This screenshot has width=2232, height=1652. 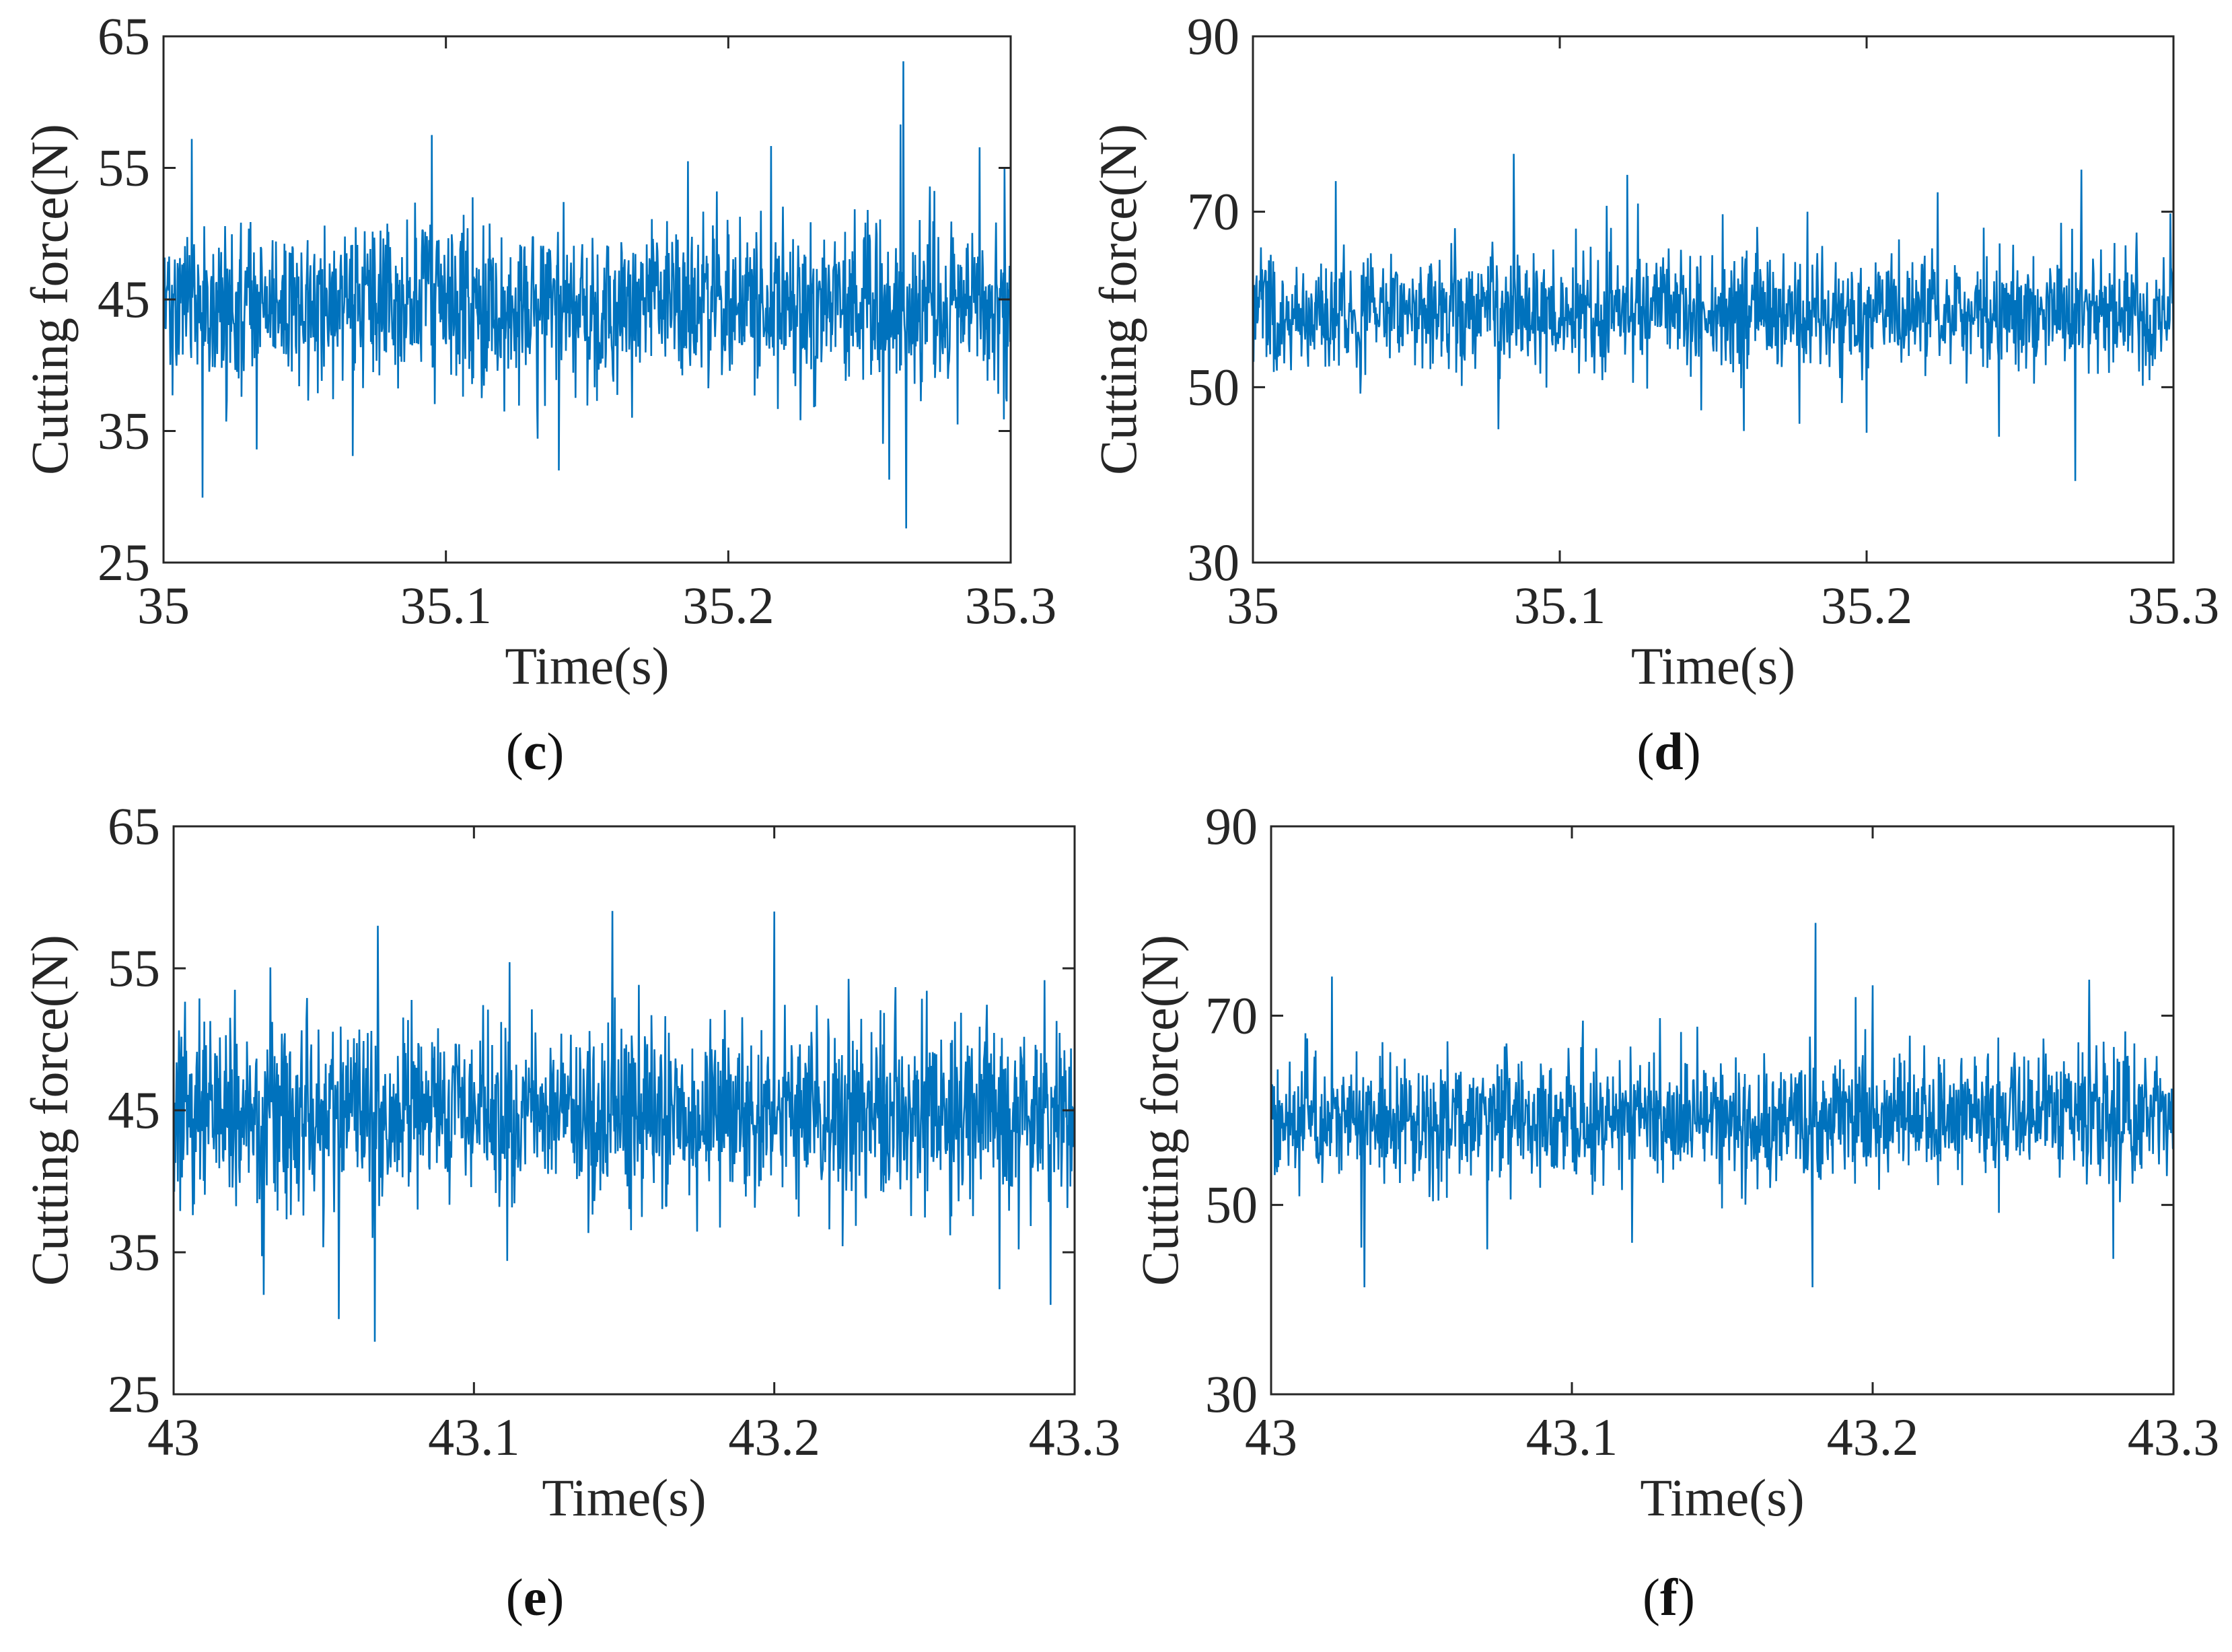 I want to click on panel-caption-e: (e), so click(x=535, y=1597).